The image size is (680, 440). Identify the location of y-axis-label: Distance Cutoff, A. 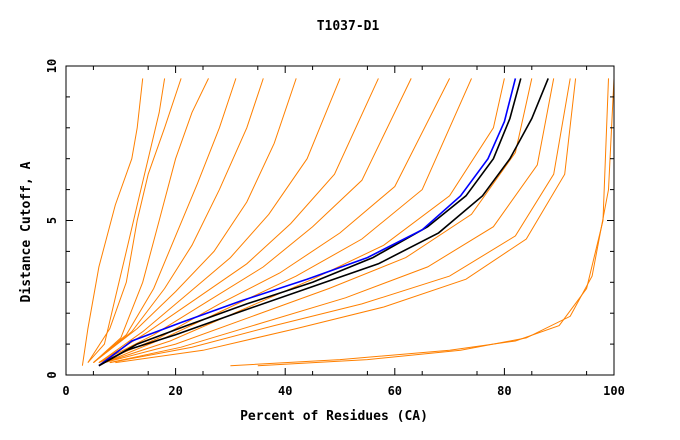
(26, 231).